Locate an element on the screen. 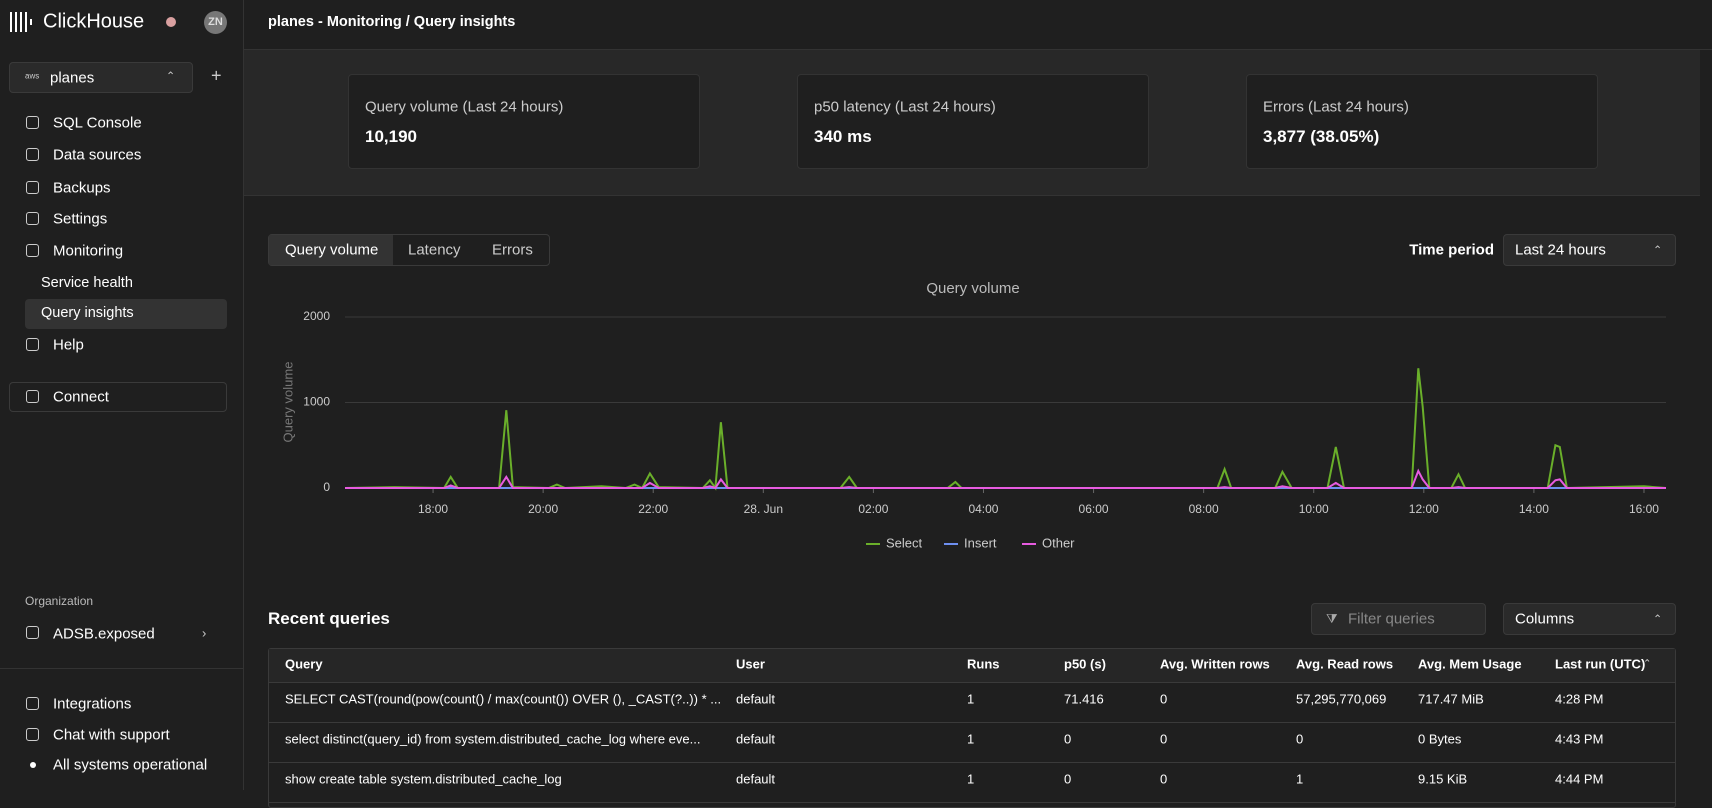  nav-item: Backups is located at coordinates (82, 188).